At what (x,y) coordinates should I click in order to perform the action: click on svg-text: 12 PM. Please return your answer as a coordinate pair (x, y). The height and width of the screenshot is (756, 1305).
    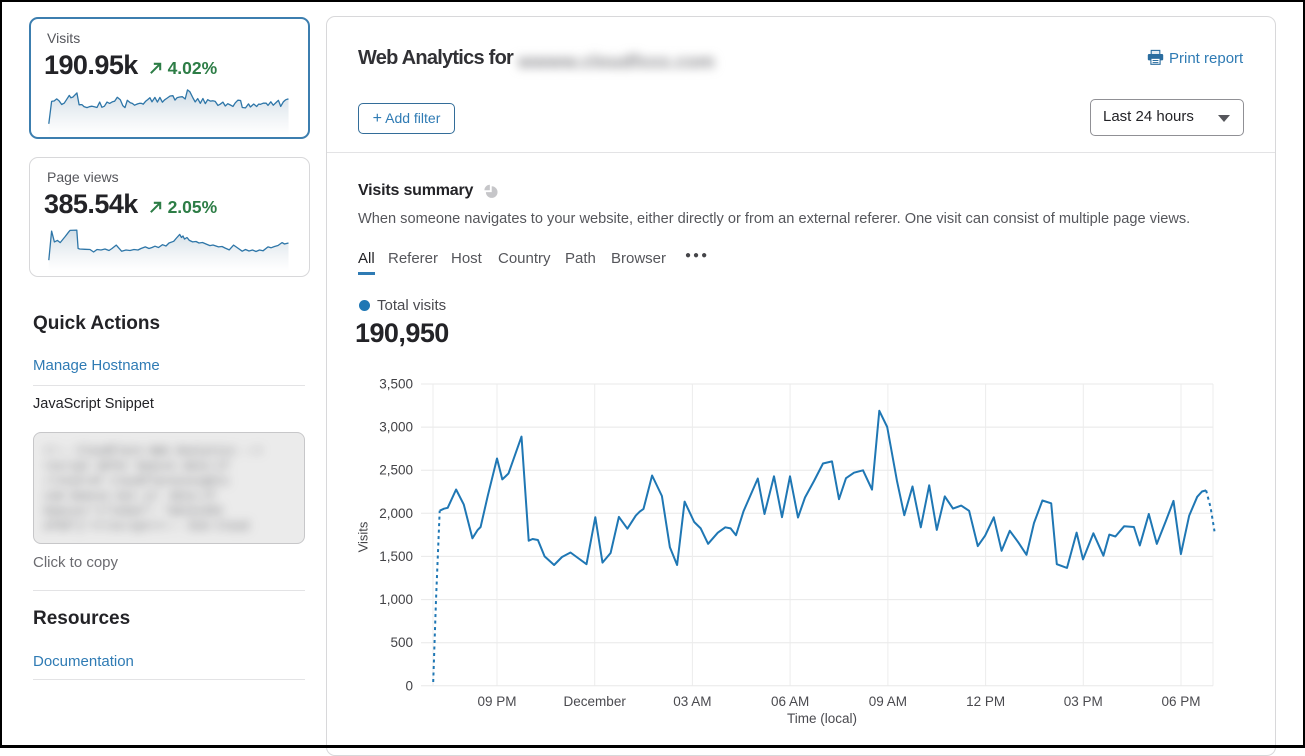
    Looking at the image, I should click on (985, 701).